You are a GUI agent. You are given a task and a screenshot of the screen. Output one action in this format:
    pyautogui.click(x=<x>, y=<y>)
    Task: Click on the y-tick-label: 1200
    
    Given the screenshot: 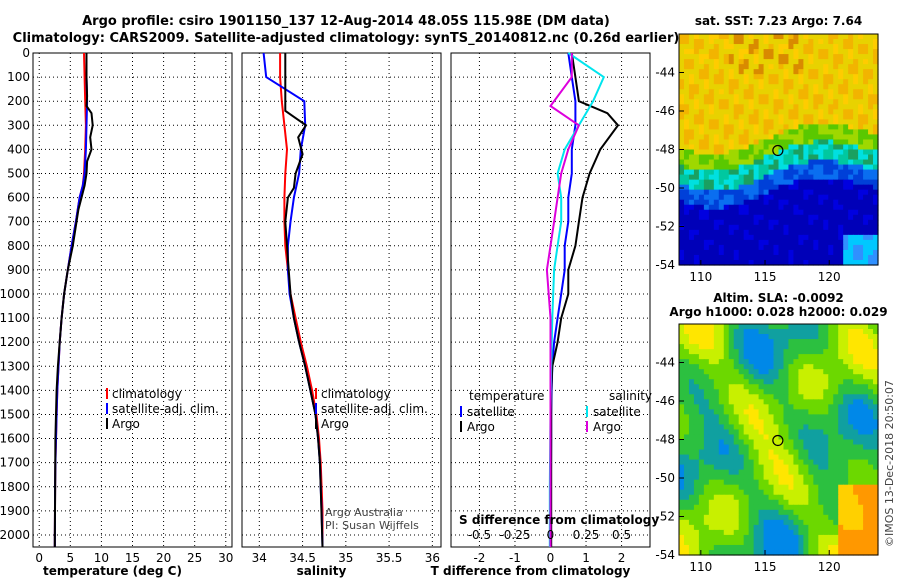 What is the action you would take?
    pyautogui.click(x=15, y=342)
    